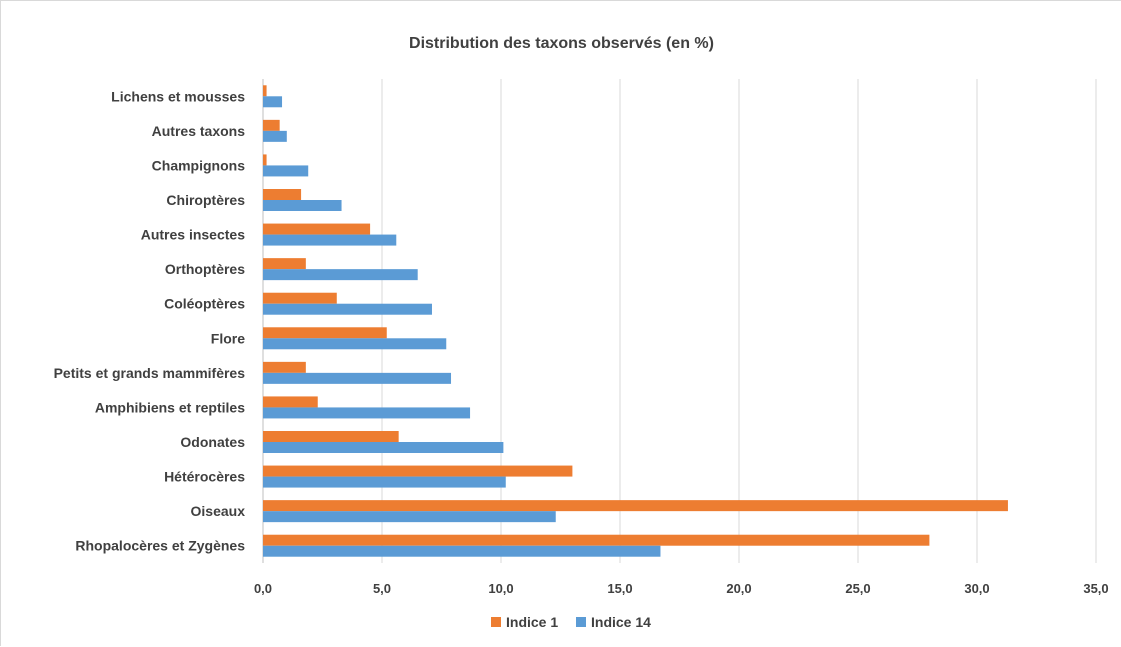 Image resolution: width=1121 pixels, height=647 pixels. Describe the element at coordinates (212, 442) in the screenshot. I see `category-label: Odonates` at that location.